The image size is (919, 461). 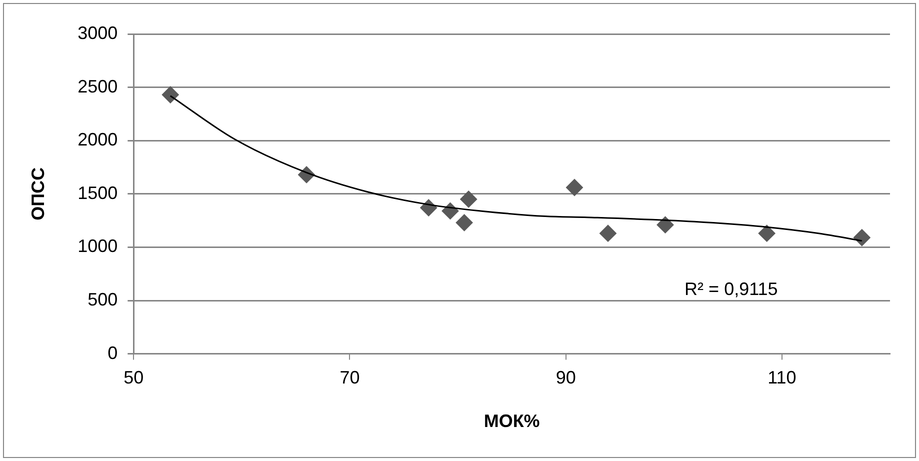 I want to click on y-tick-label: 2000, so click(x=98, y=140).